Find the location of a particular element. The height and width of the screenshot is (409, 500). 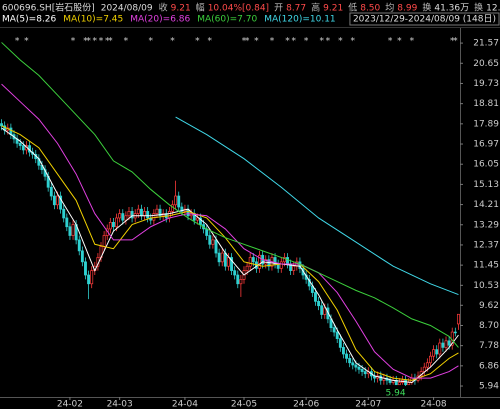

y-tick-label: 7.78 is located at coordinates (489, 346).